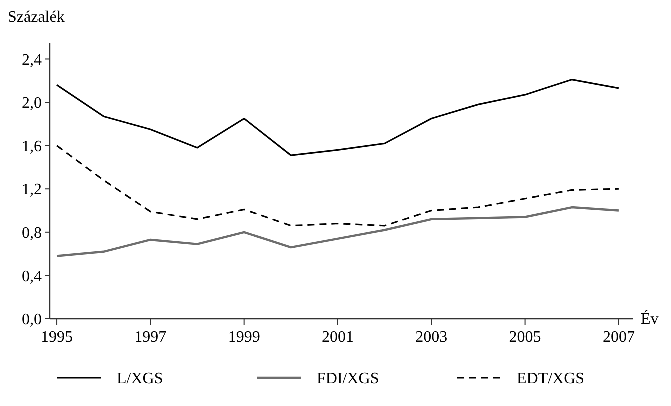 This screenshot has width=671, height=406. Describe the element at coordinates (348, 379) in the screenshot. I see `legend-label: FDI/XGS` at that location.